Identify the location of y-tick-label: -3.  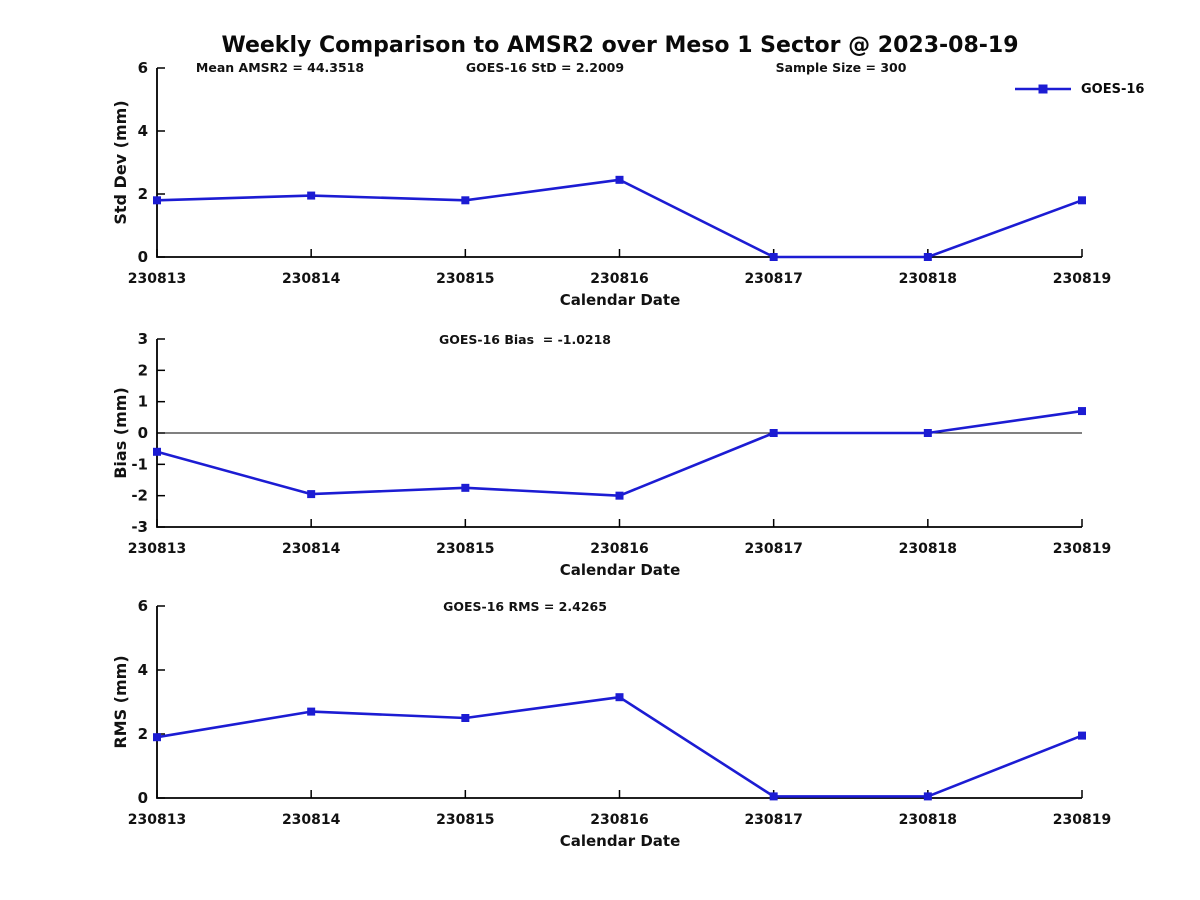
(139, 527).